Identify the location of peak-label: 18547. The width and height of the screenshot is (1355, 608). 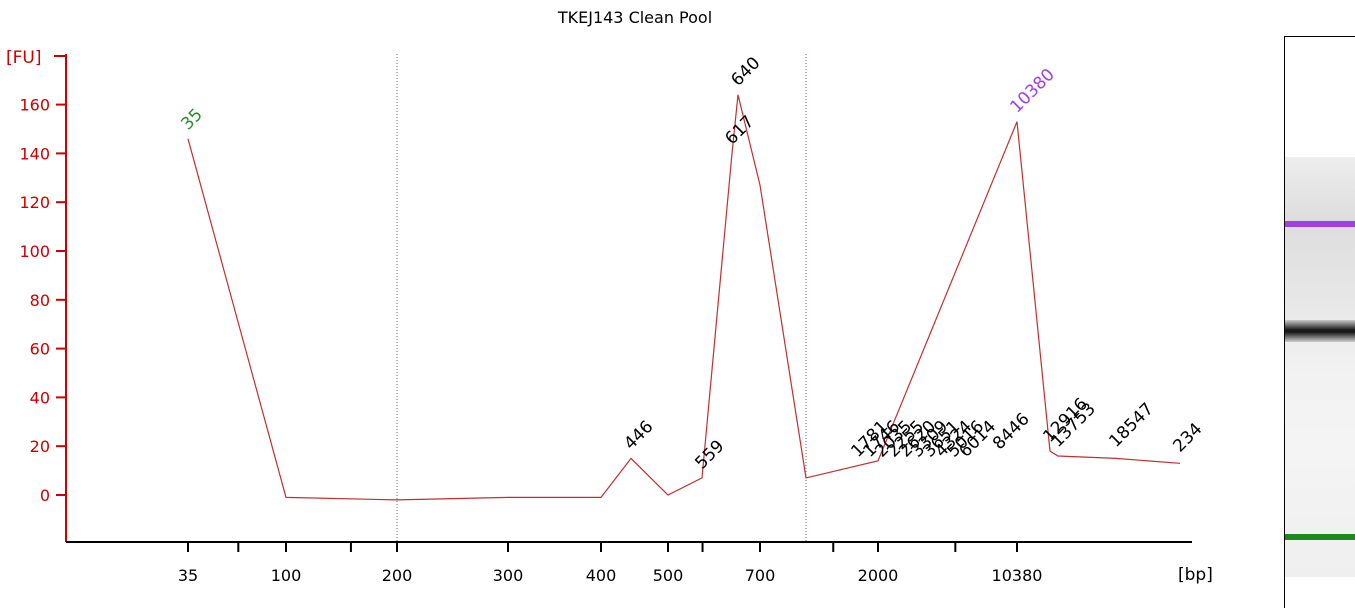
(1131, 425).